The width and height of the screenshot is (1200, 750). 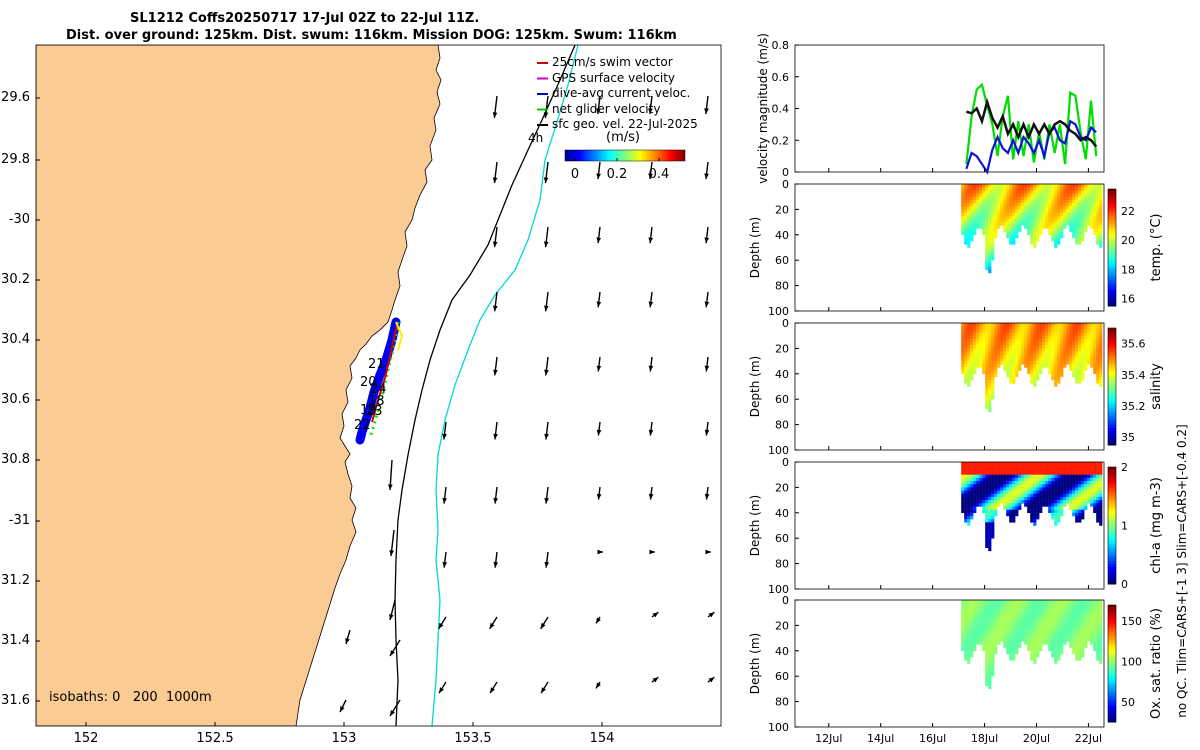 I want to click on velocity-ytick: 0.4, so click(x=781, y=109).